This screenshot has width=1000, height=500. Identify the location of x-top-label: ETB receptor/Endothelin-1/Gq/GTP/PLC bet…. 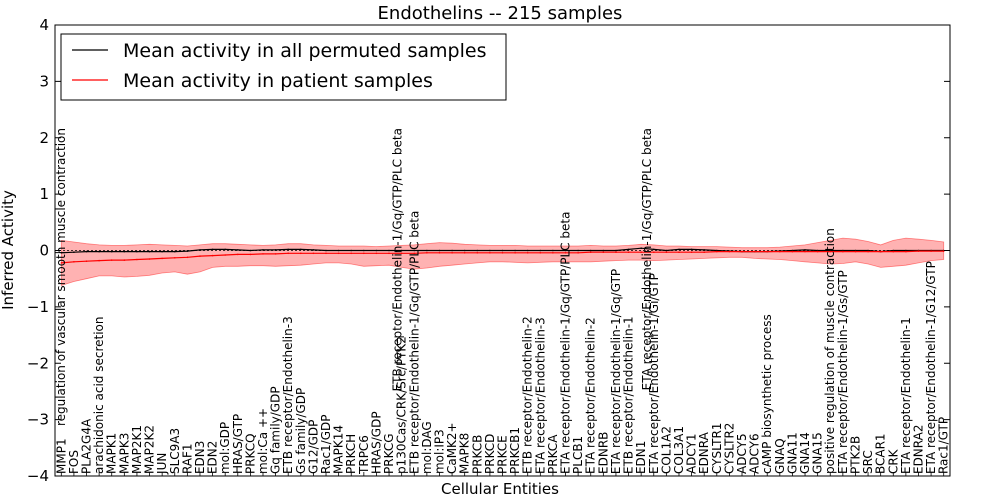
(398, 259).